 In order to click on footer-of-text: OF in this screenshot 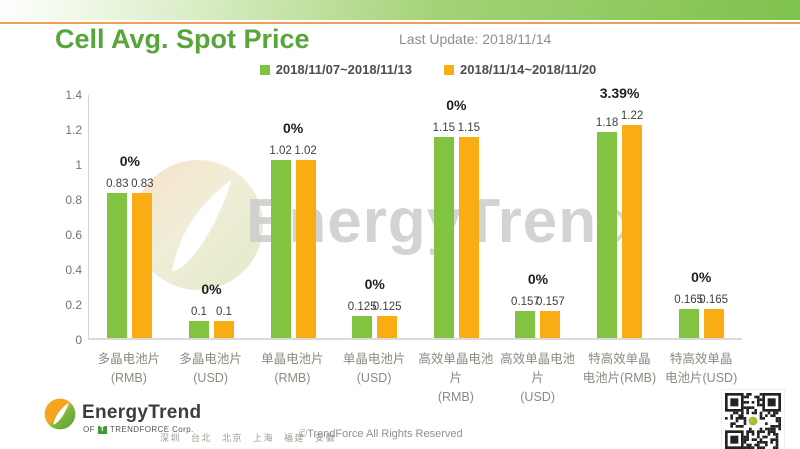, I will do `click(89, 429)`.